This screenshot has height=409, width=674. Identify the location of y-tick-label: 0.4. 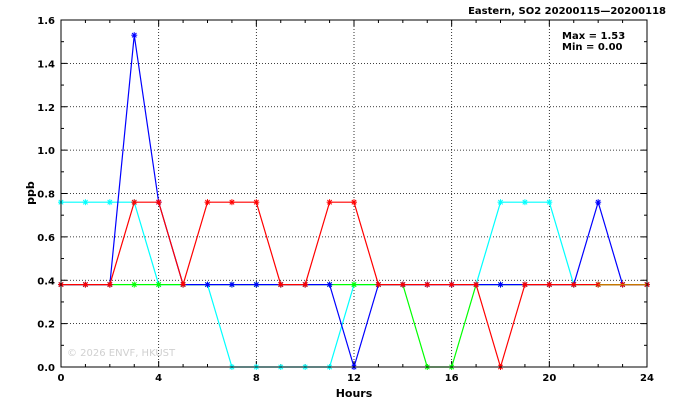
(46, 281).